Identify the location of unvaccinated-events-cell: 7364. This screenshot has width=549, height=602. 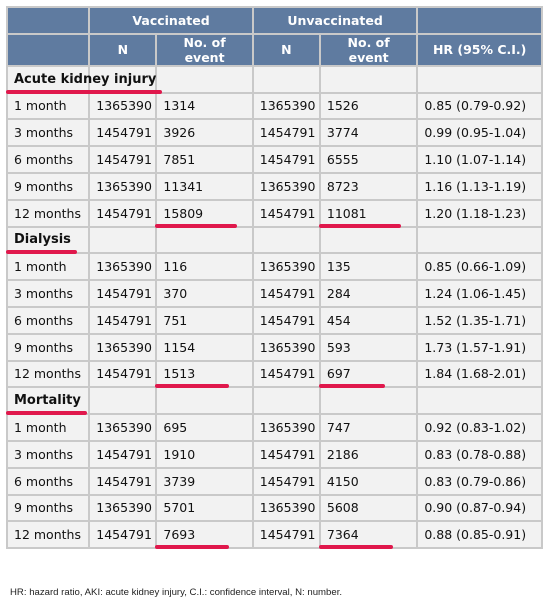
(367, 536).